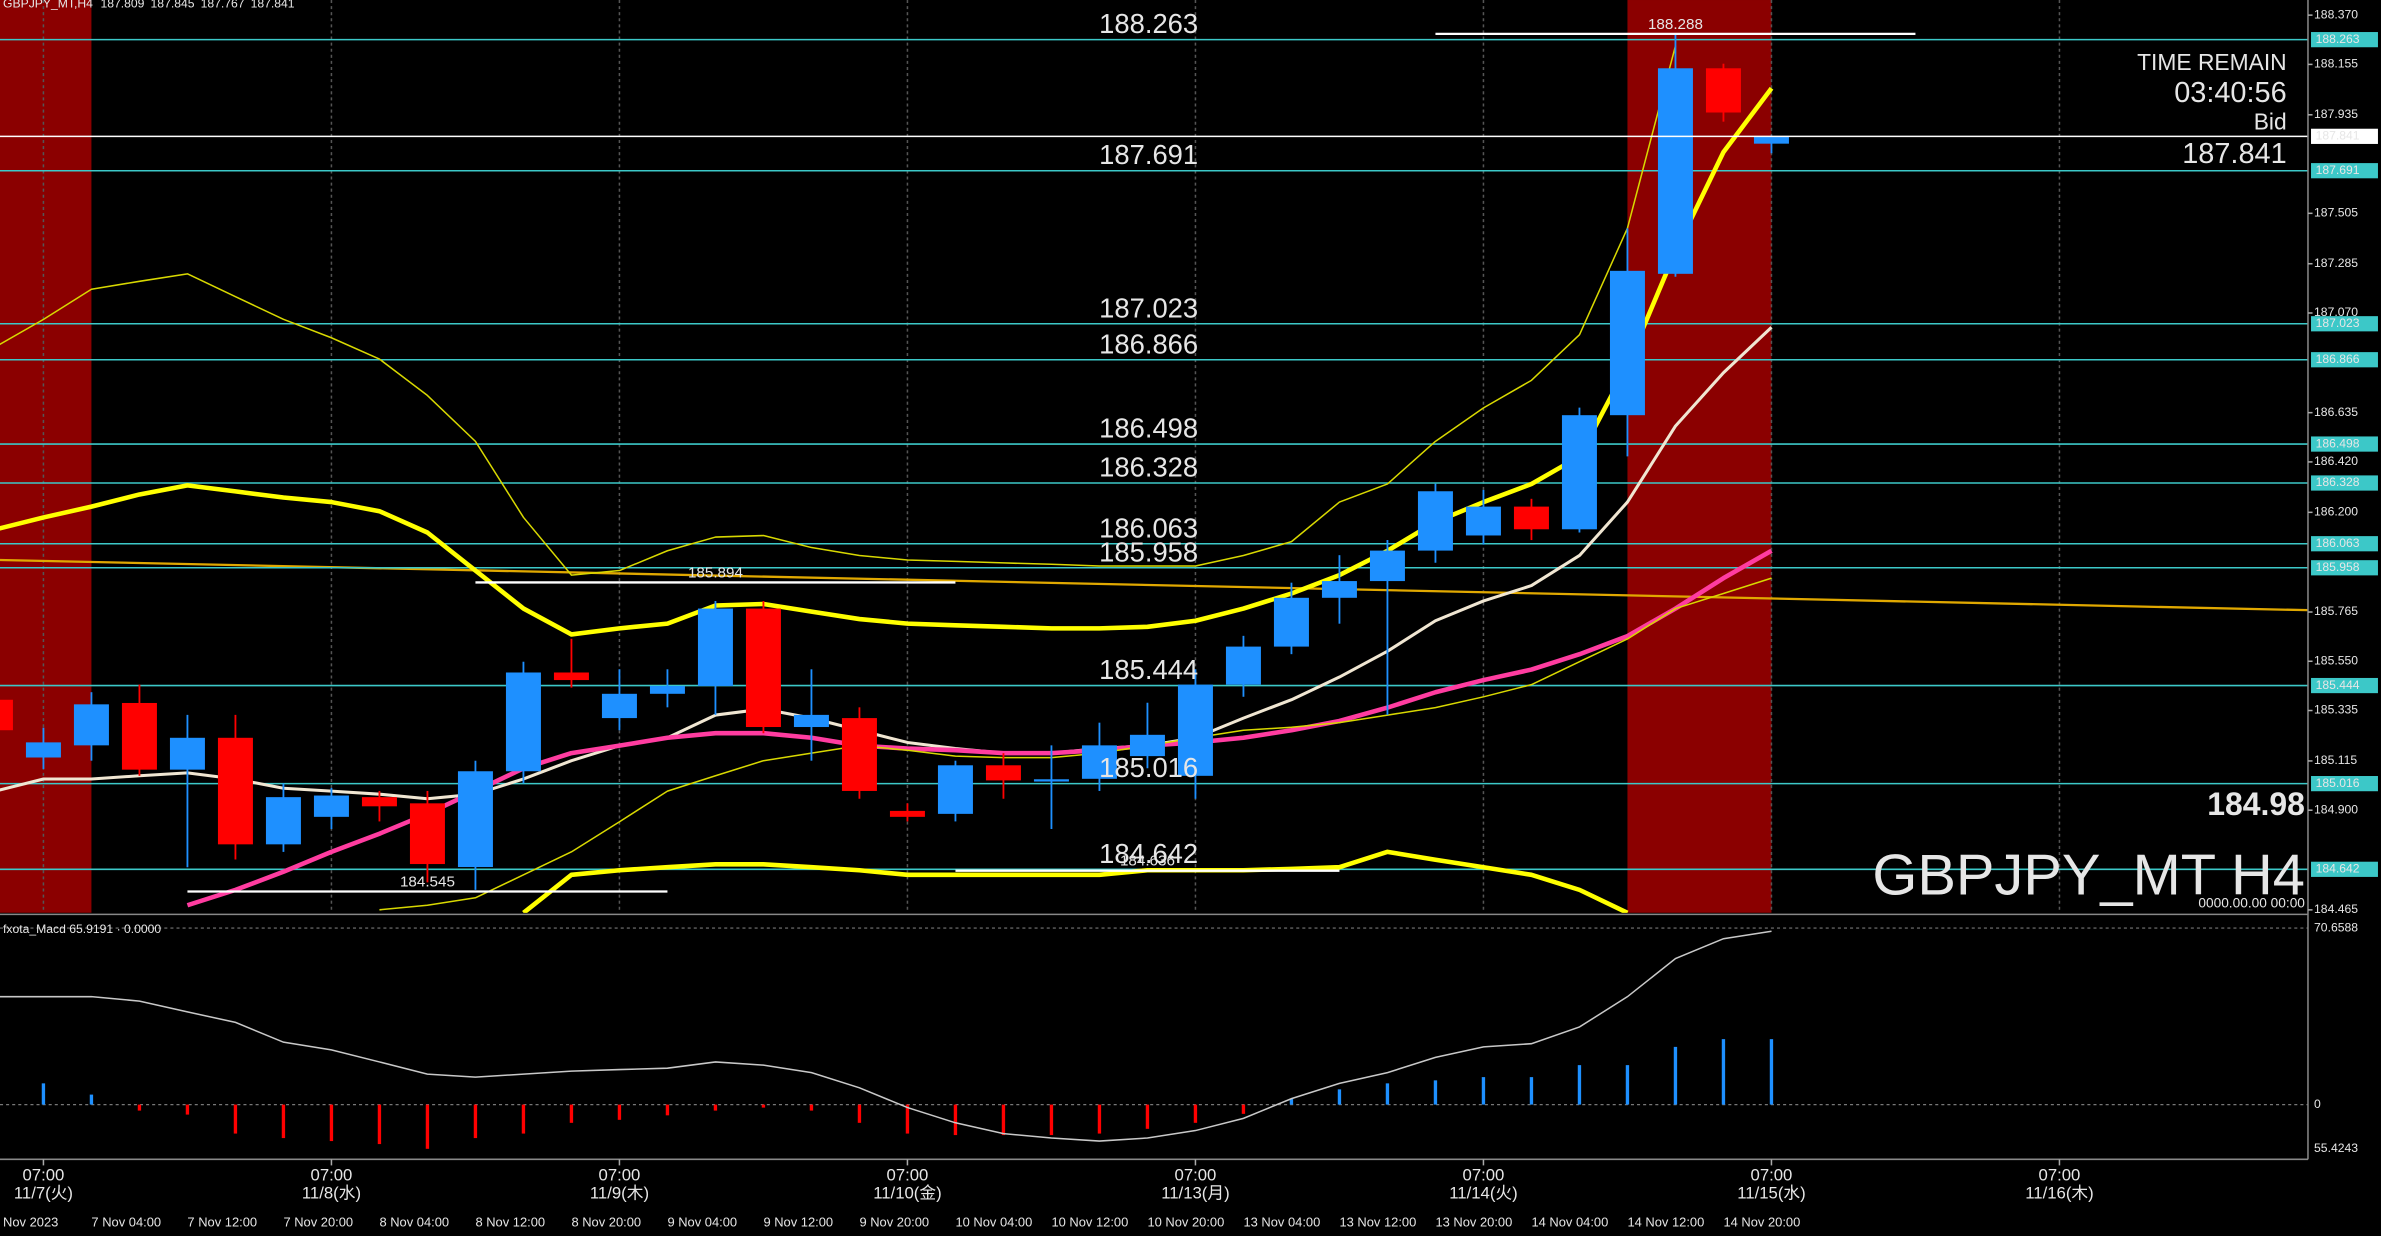 Image resolution: width=2381 pixels, height=1236 pixels. What do you see at coordinates (1699, 456) in the screenshot?
I see `highlight-band` at bounding box center [1699, 456].